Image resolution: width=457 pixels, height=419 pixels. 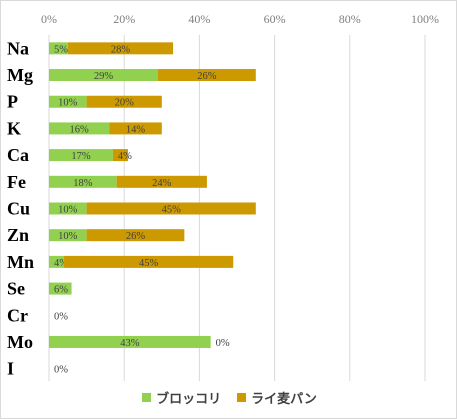 I want to click on x-tick-label-40: 40%, so click(x=199, y=19).